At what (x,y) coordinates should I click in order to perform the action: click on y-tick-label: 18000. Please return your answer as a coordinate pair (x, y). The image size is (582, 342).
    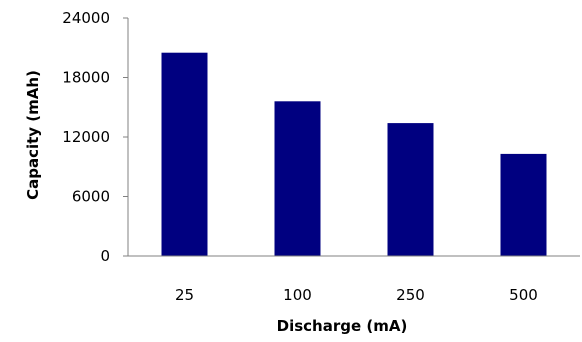
    Looking at the image, I should click on (86, 78).